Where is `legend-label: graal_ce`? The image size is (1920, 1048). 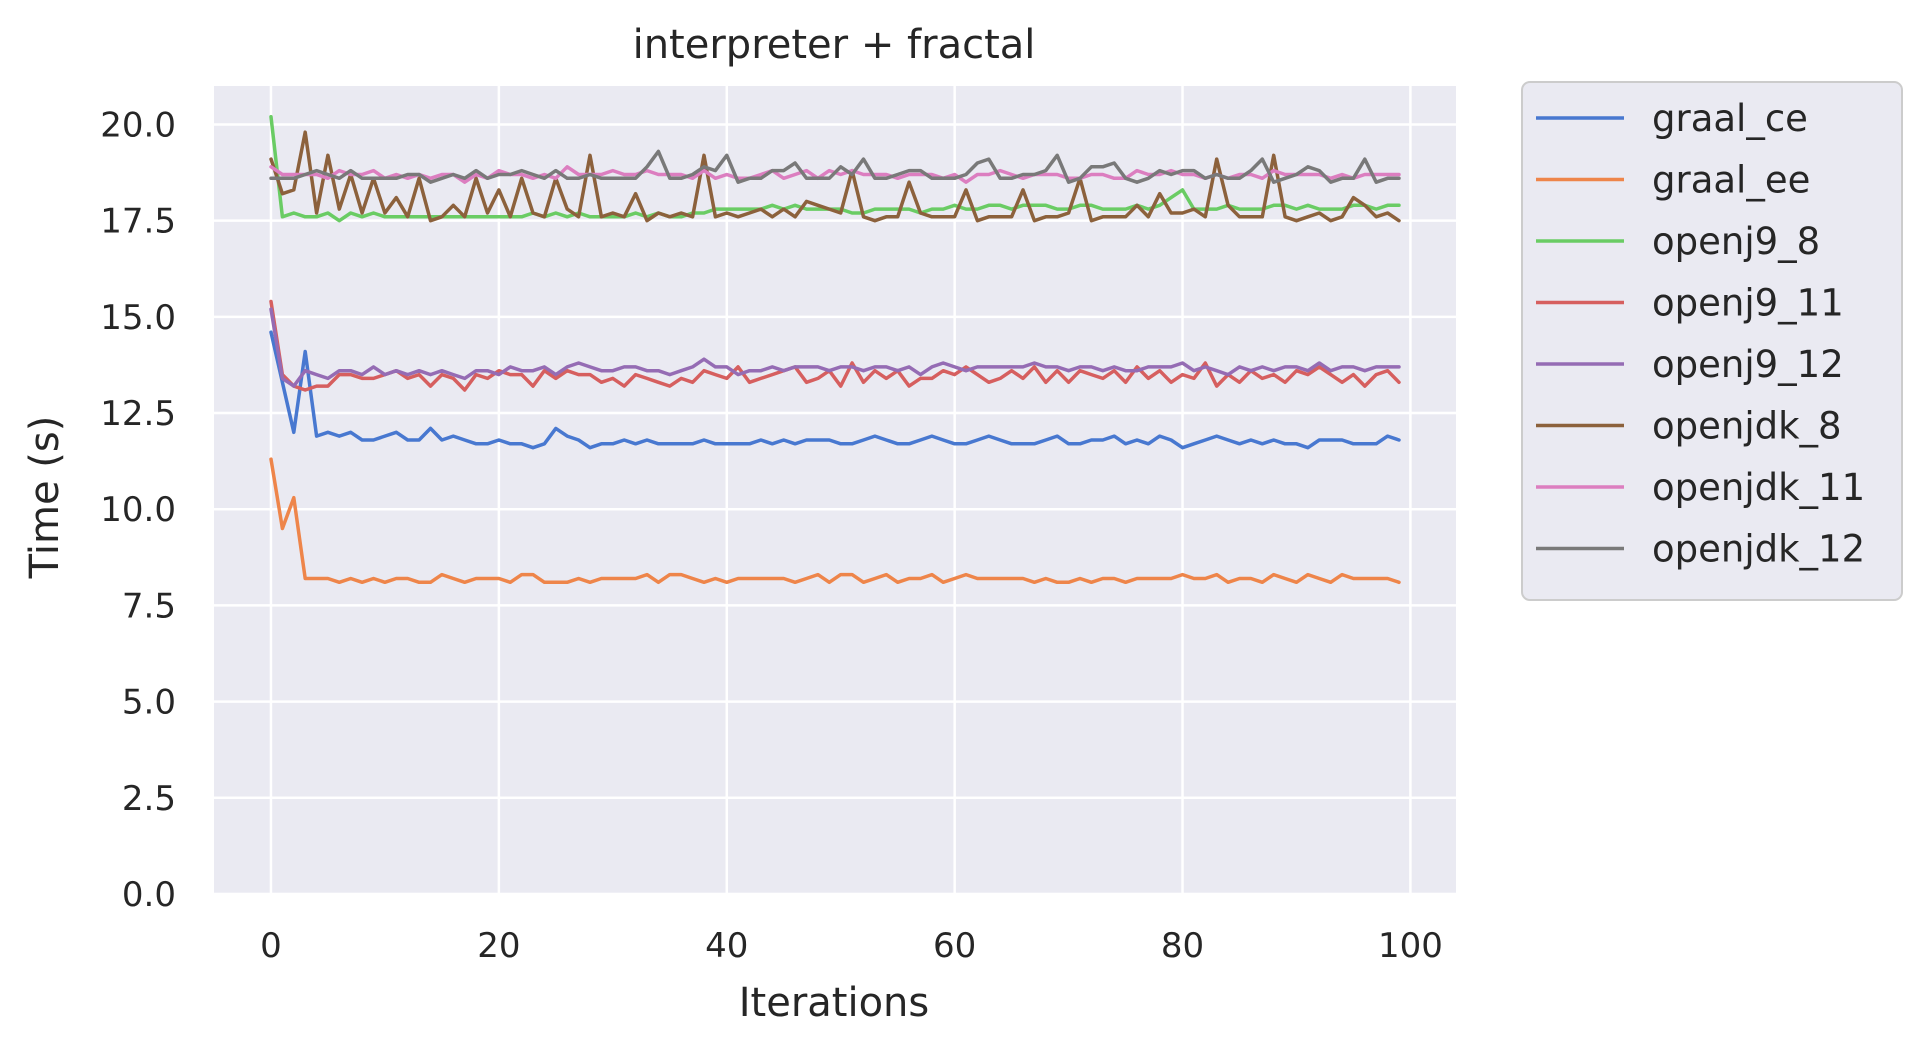 legend-label: graal_ce is located at coordinates (1730, 118).